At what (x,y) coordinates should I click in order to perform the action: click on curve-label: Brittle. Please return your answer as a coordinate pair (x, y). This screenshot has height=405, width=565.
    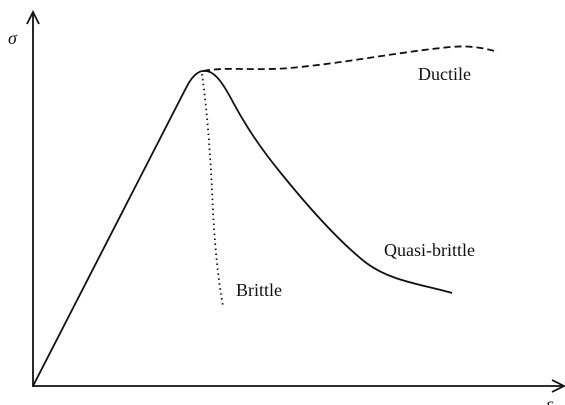
    Looking at the image, I should click on (259, 290).